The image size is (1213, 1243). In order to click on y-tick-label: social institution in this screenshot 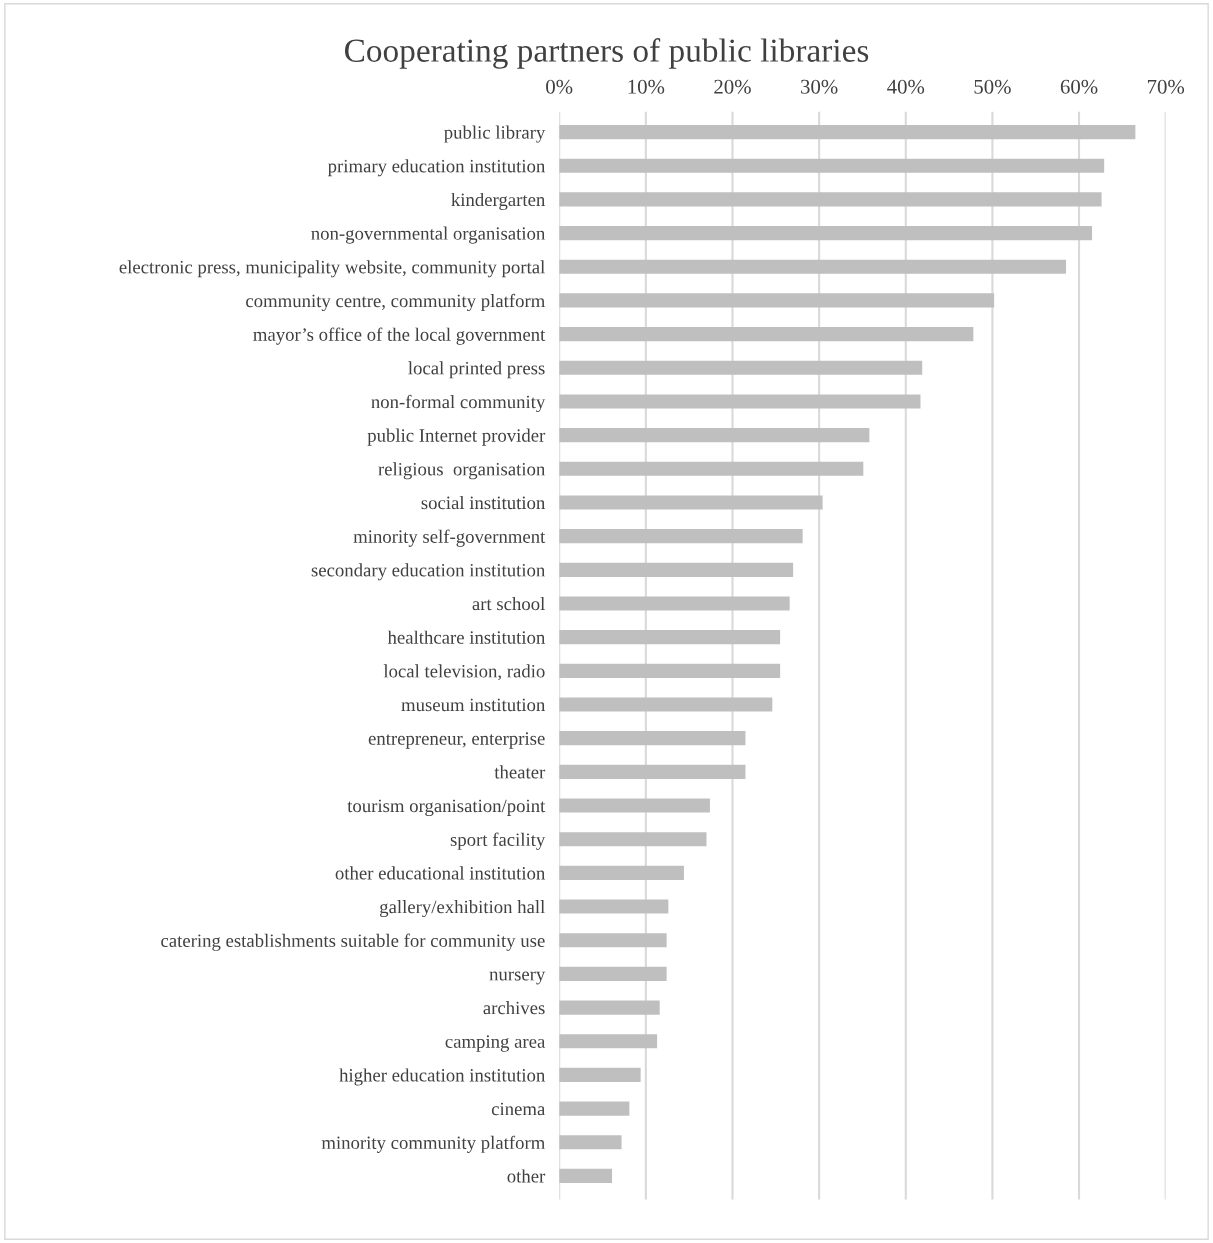, I will do `click(483, 502)`.